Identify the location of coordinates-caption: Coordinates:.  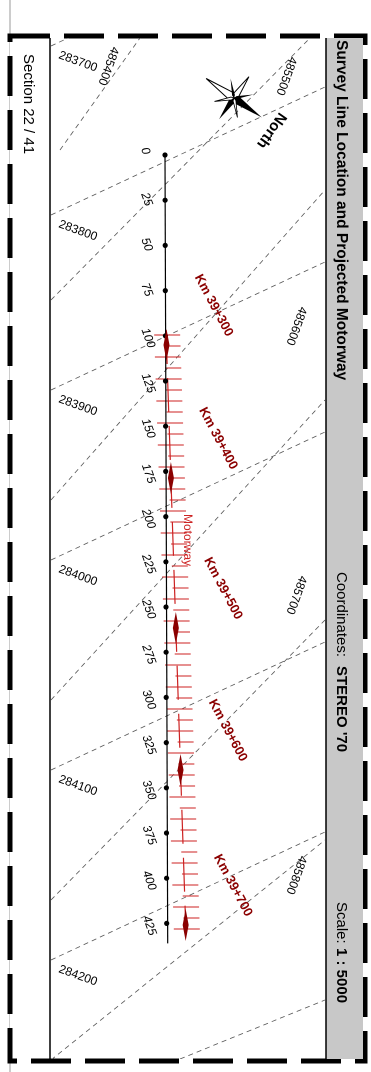
(341, 614).